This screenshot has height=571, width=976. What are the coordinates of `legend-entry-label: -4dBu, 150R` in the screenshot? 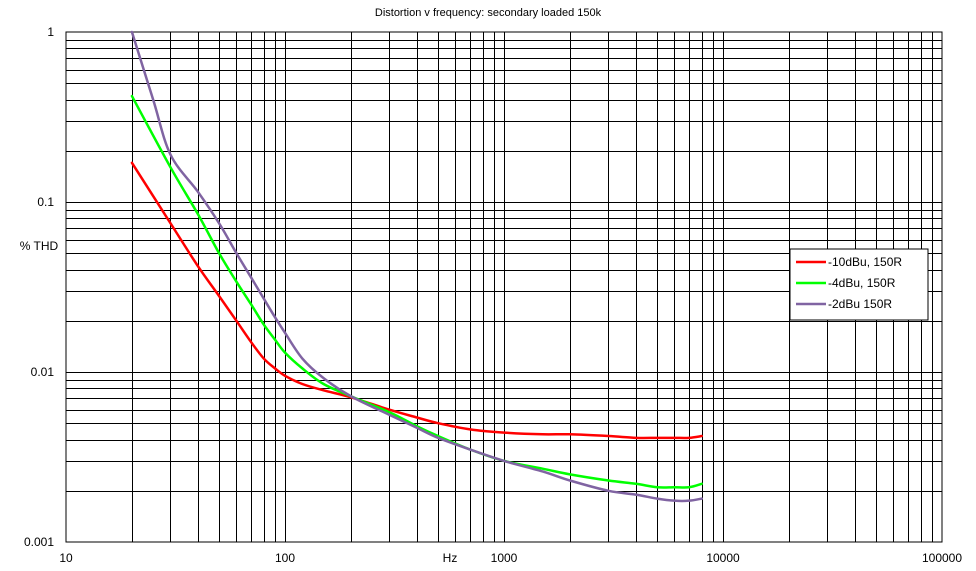 It's located at (862, 283).